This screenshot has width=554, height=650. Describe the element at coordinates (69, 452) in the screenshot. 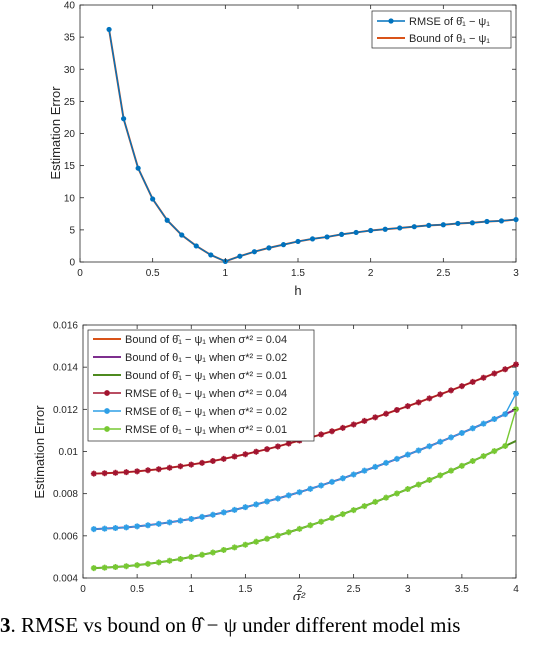

I see `y-tick-label: 0.01` at that location.